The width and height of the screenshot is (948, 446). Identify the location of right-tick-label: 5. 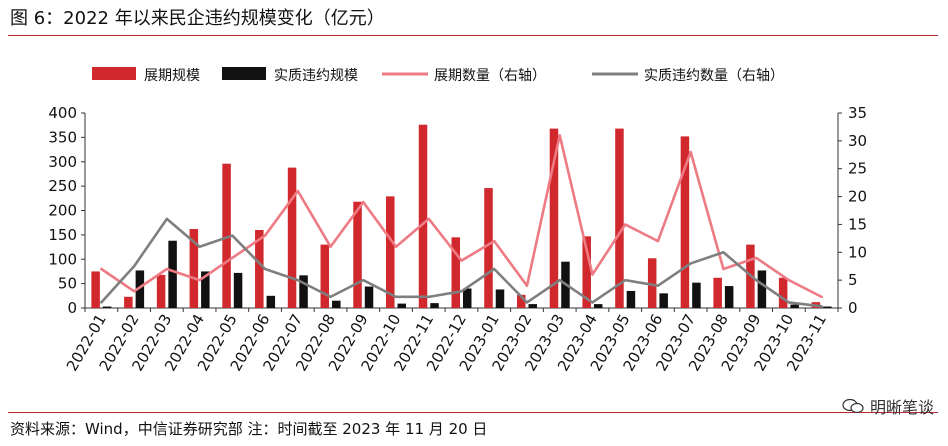
(853, 280).